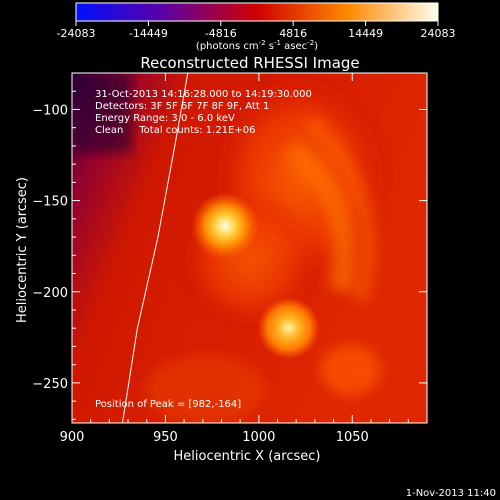  I want to click on colorbar-ticks, so click(257, 23).